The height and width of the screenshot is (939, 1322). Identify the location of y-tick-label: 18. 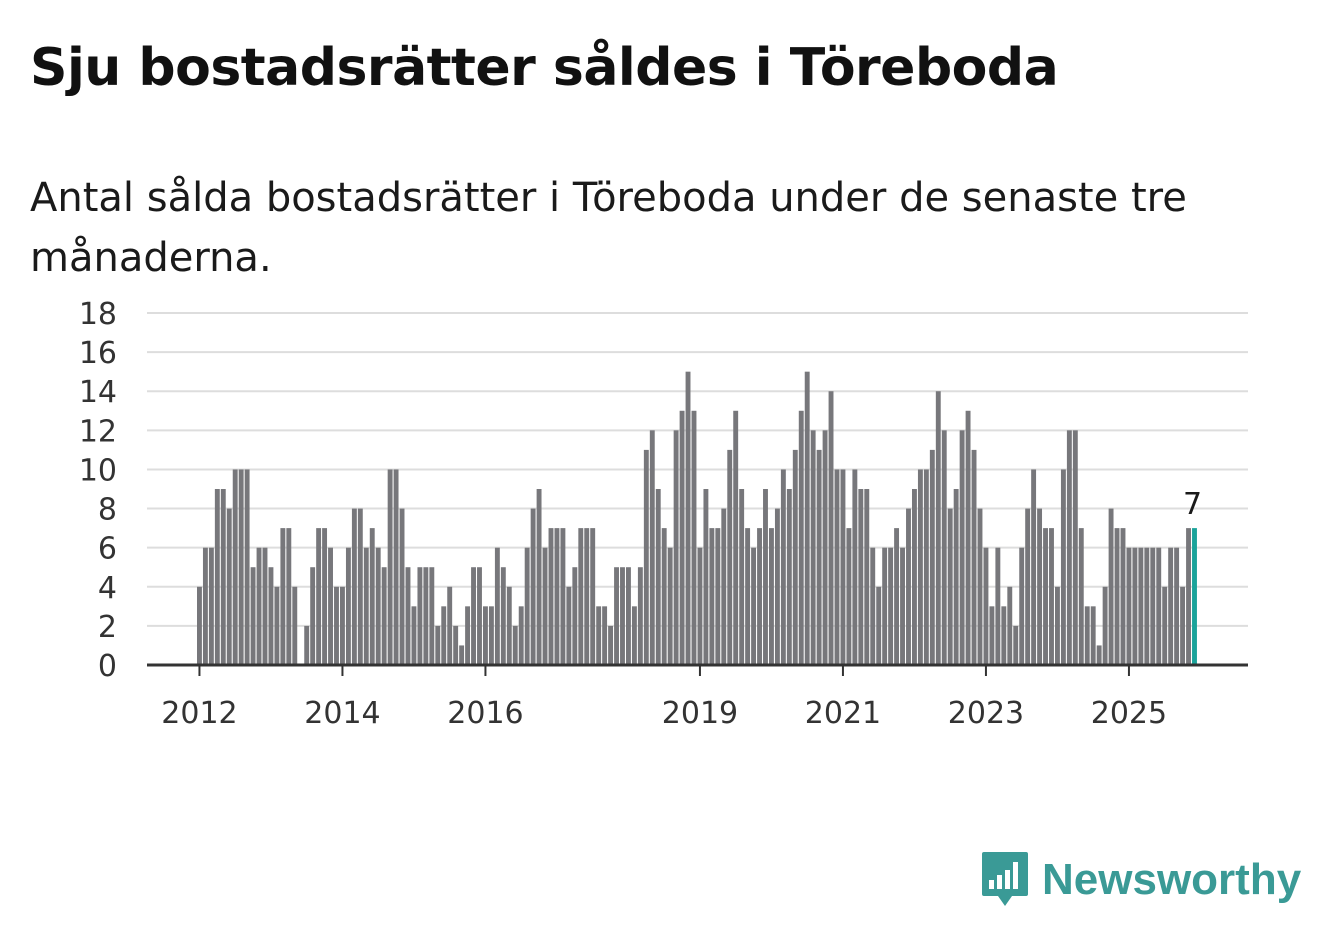
(98, 314).